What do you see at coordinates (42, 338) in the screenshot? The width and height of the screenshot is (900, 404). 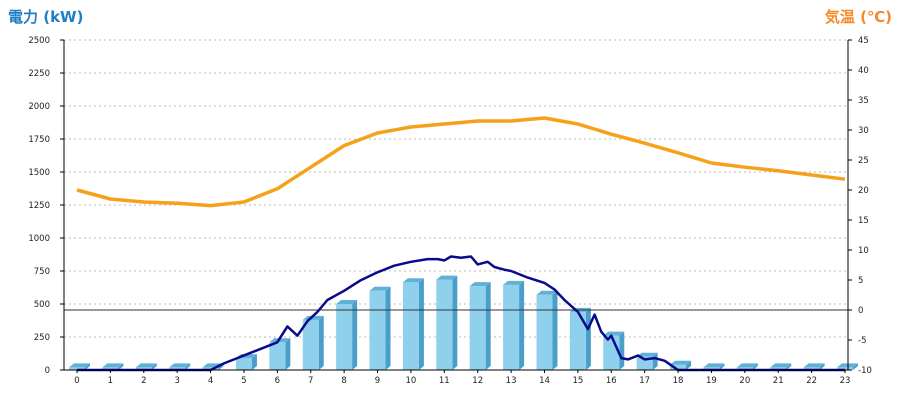 I see `left-tick-label: 250` at bounding box center [42, 338].